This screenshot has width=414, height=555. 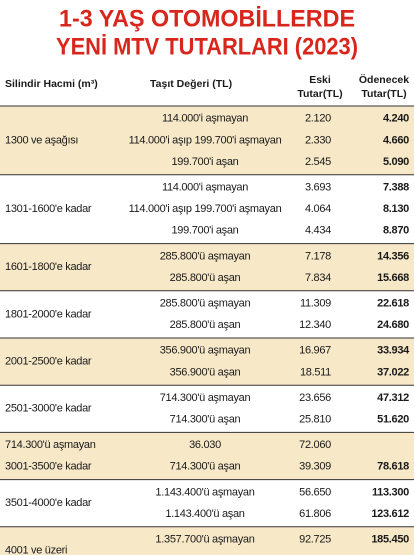 I want to click on old-amount: 3.693, so click(x=318, y=188).